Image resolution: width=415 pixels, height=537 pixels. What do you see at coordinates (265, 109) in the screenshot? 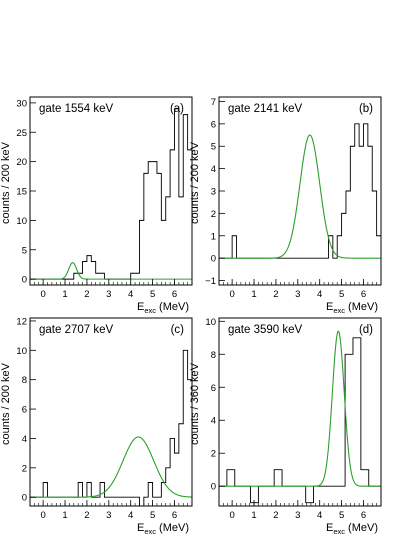
I see `gate-label: gate 2141 keV` at bounding box center [265, 109].